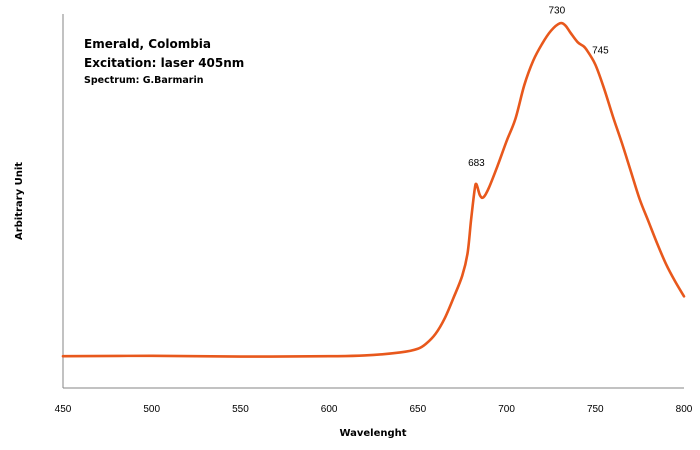 The height and width of the screenshot is (450, 700). Describe the element at coordinates (595, 409) in the screenshot. I see `x-tick-label: 750` at that location.